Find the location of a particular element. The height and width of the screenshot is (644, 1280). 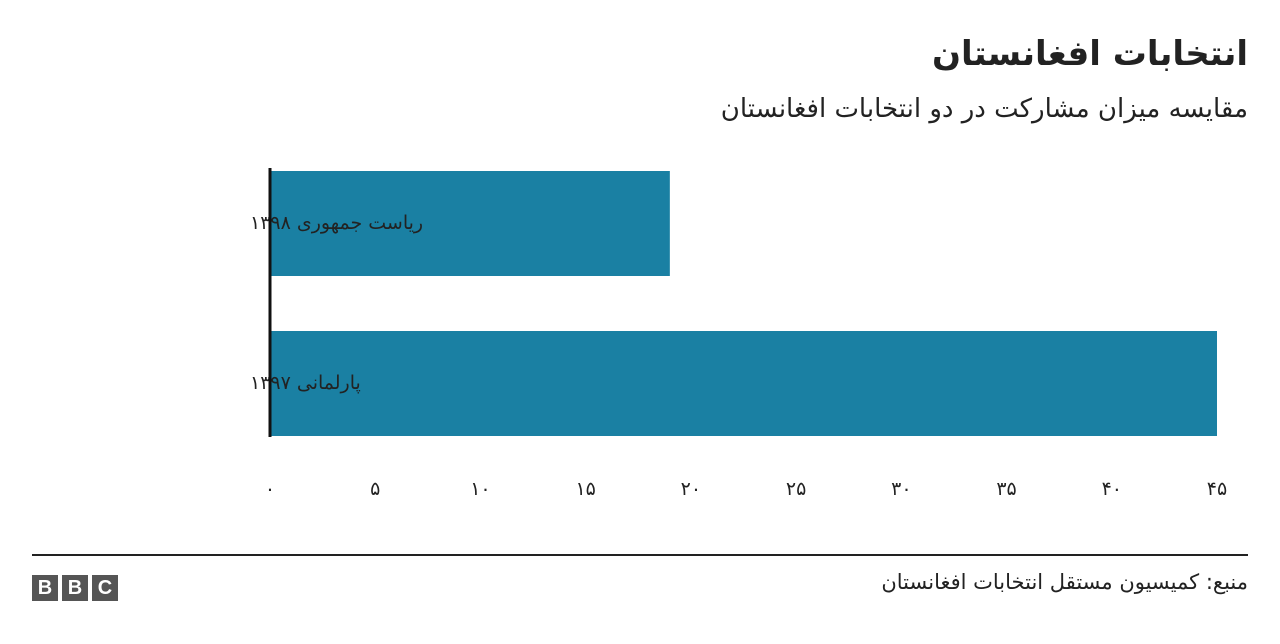

x-tick-label: ۲۵ is located at coordinates (796, 489).